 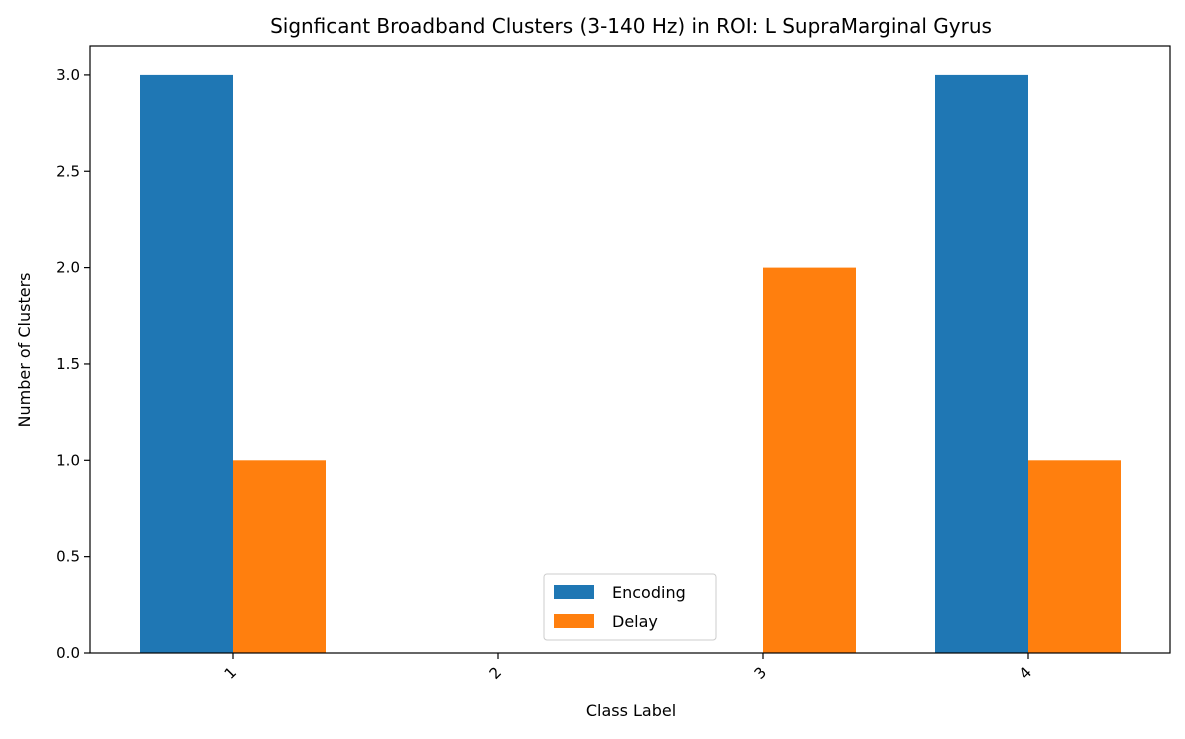 What do you see at coordinates (631, 710) in the screenshot?
I see `x-axis-label: Class Label` at bounding box center [631, 710].